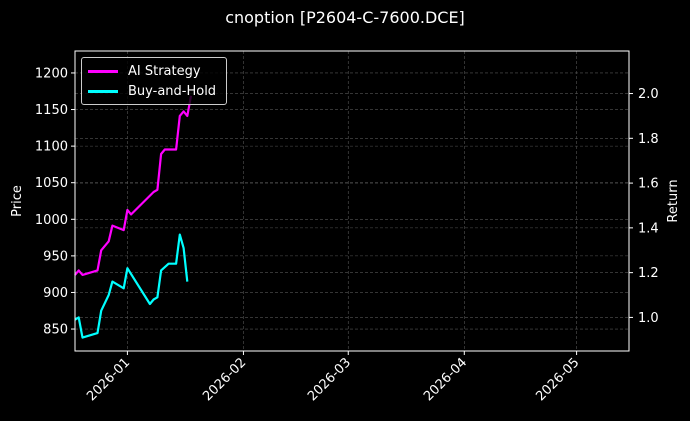 This screenshot has height=421, width=690. I want to click on svg-text: 1100, so click(51, 147).